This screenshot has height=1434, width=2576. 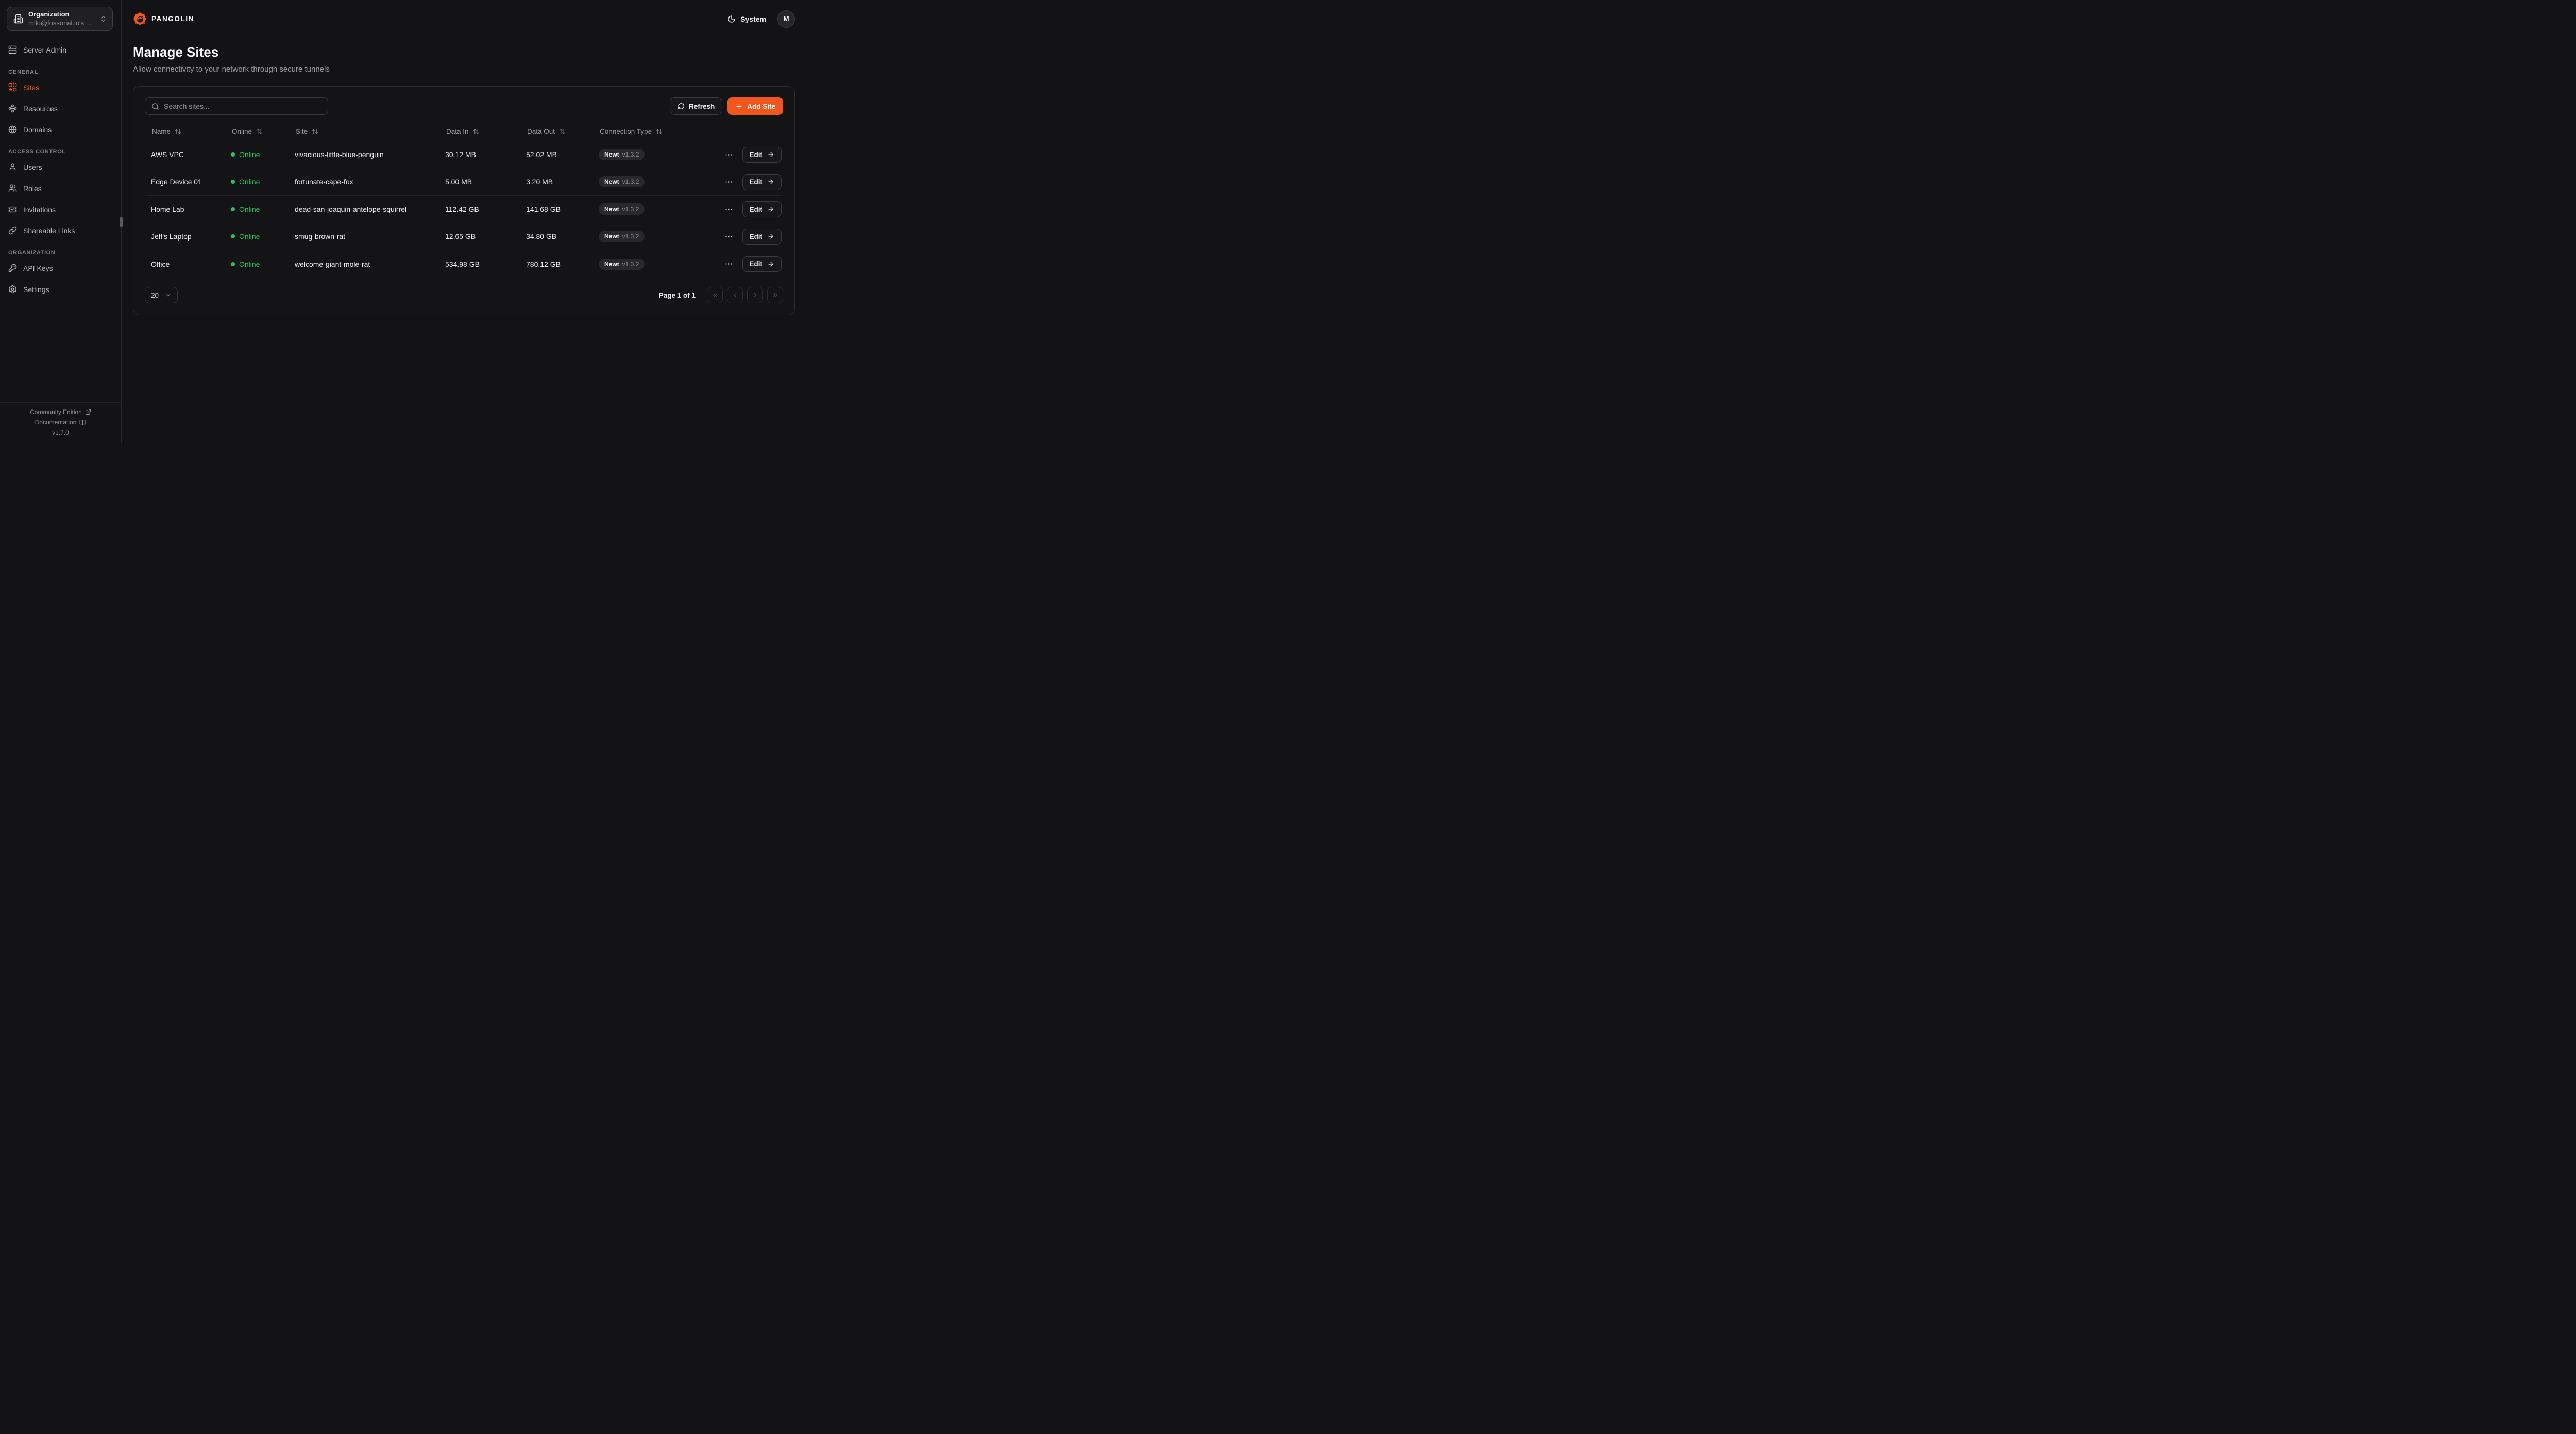 What do you see at coordinates (642, 131) in the screenshot?
I see `column-header-connection-type: Connection Type` at bounding box center [642, 131].